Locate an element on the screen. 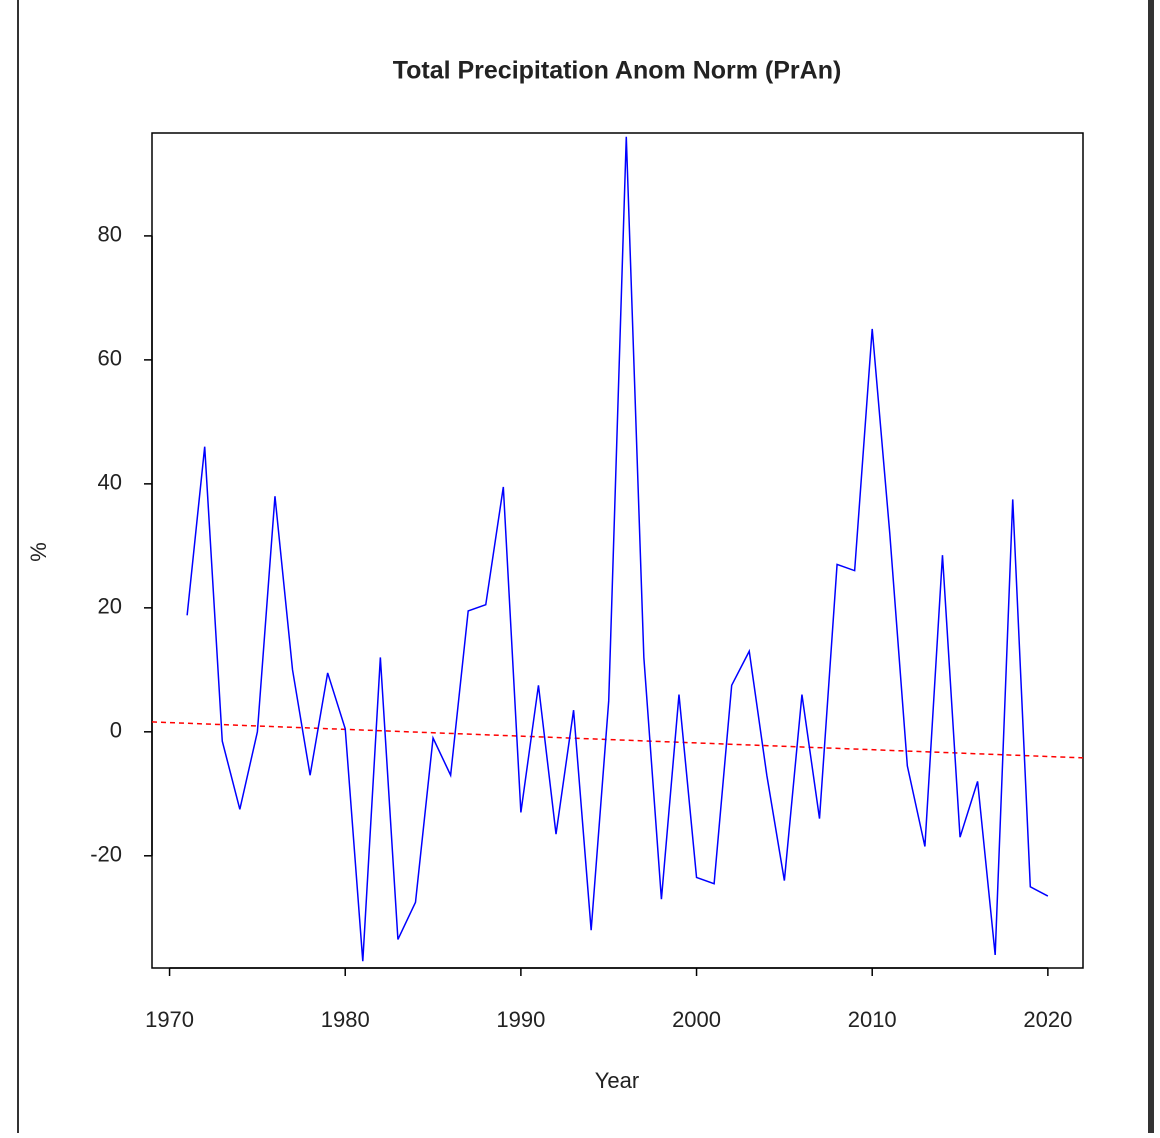 Image resolution: width=1160 pixels, height=1138 pixels. y-axis-label: % is located at coordinates (38, 552).